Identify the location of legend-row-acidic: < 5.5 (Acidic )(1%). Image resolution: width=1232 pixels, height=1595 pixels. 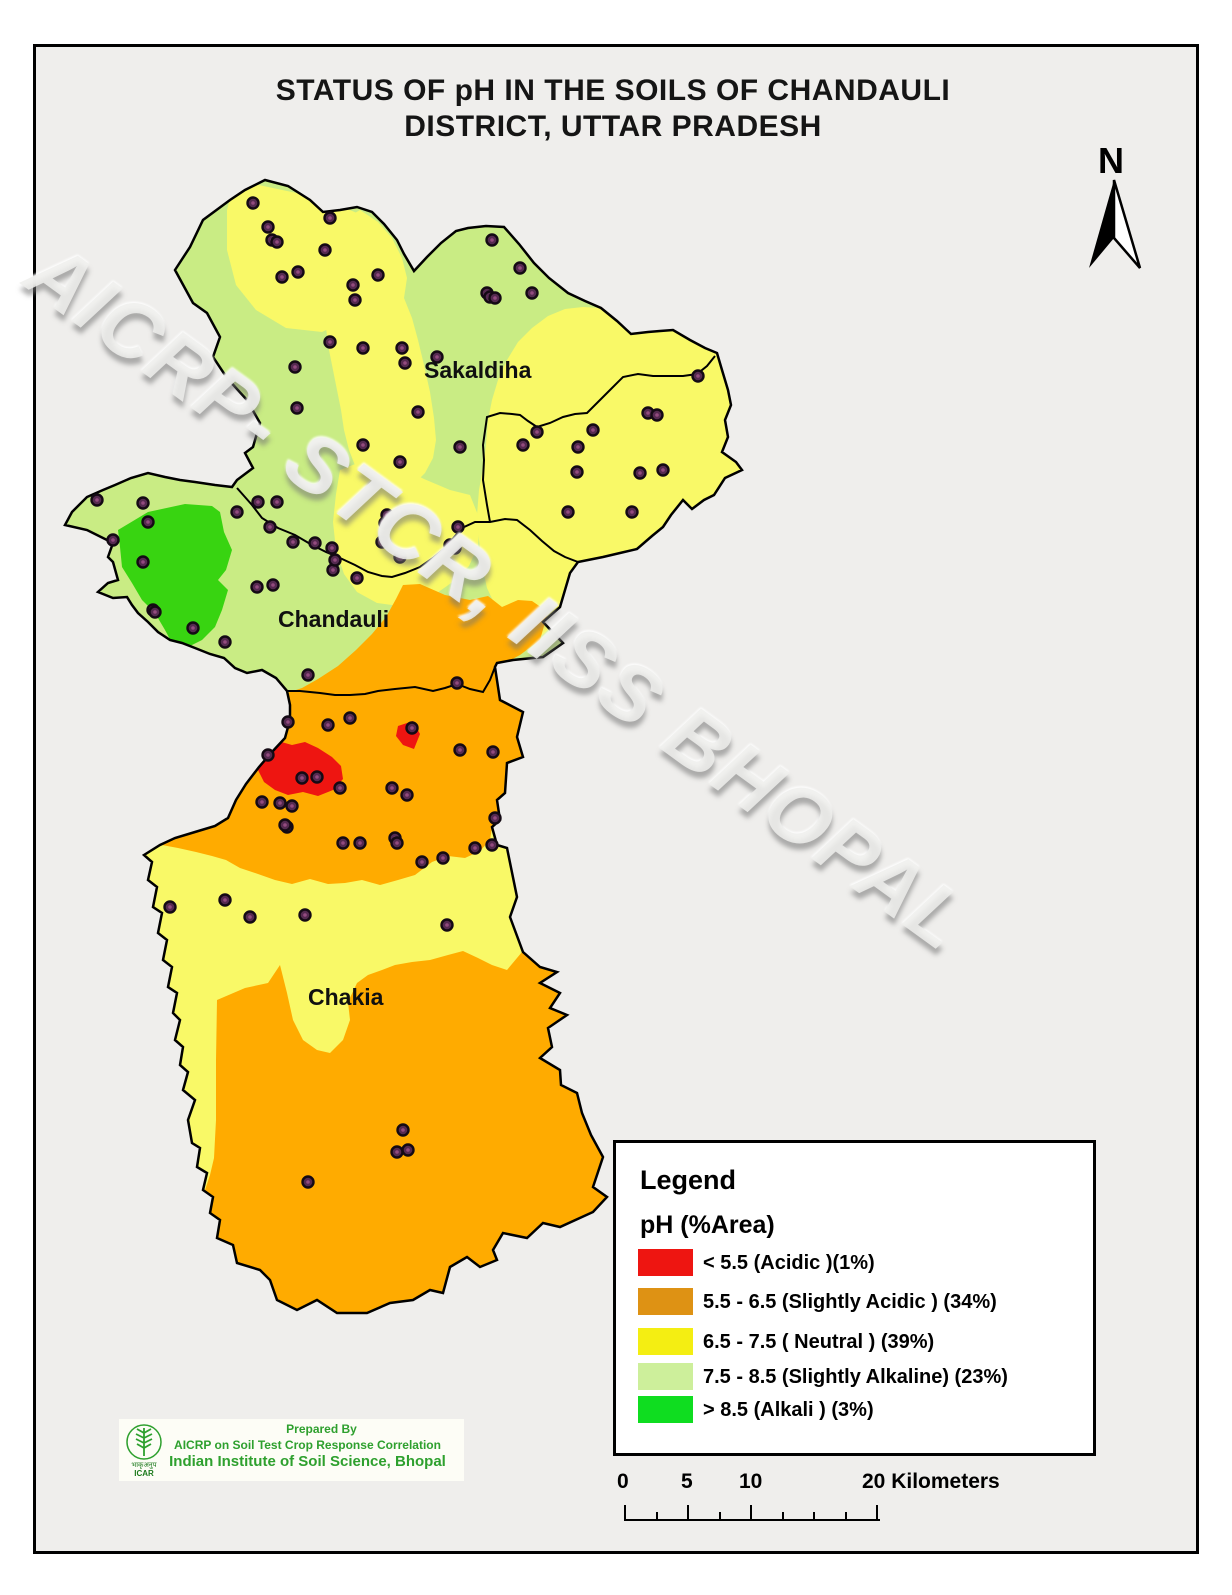
(854, 1264).